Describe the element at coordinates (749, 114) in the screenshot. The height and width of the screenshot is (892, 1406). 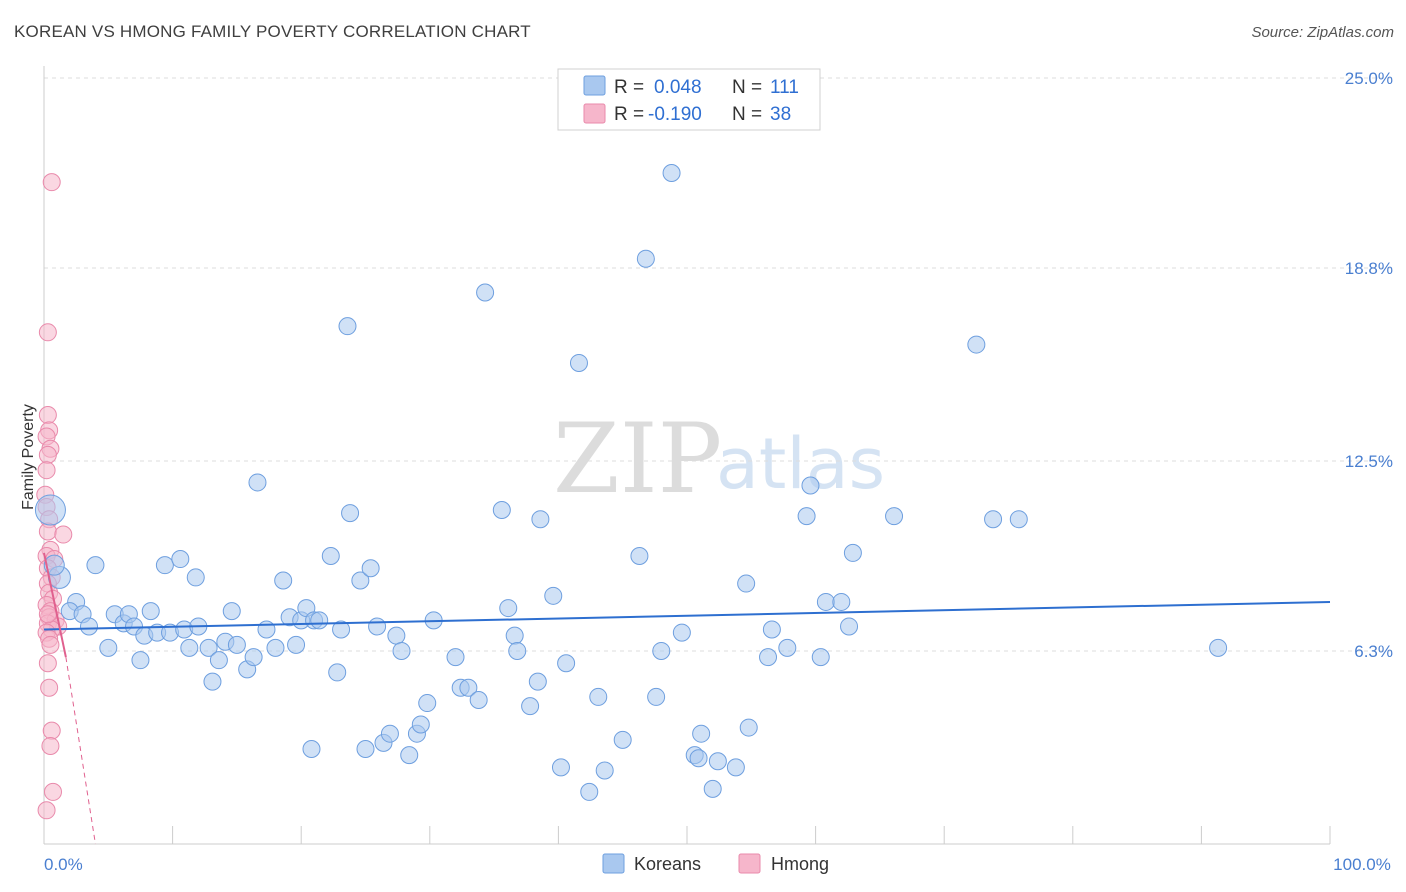
I see `legend-hmong-n-label: N =` at that location.